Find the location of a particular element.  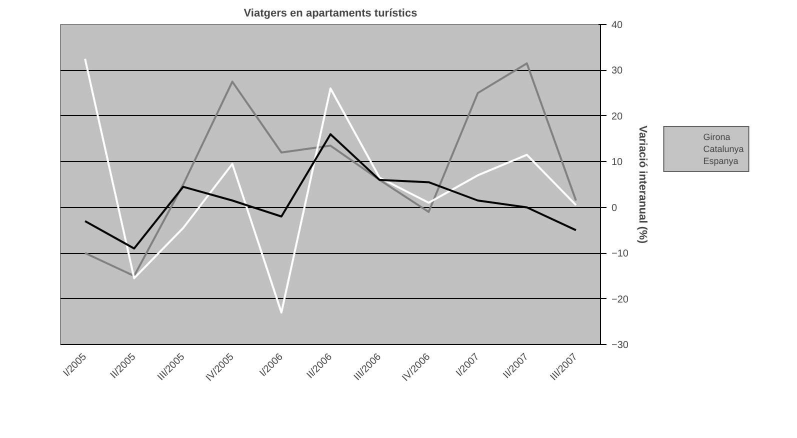

chart-title: Viatgers en apartaments turístics is located at coordinates (331, 14).